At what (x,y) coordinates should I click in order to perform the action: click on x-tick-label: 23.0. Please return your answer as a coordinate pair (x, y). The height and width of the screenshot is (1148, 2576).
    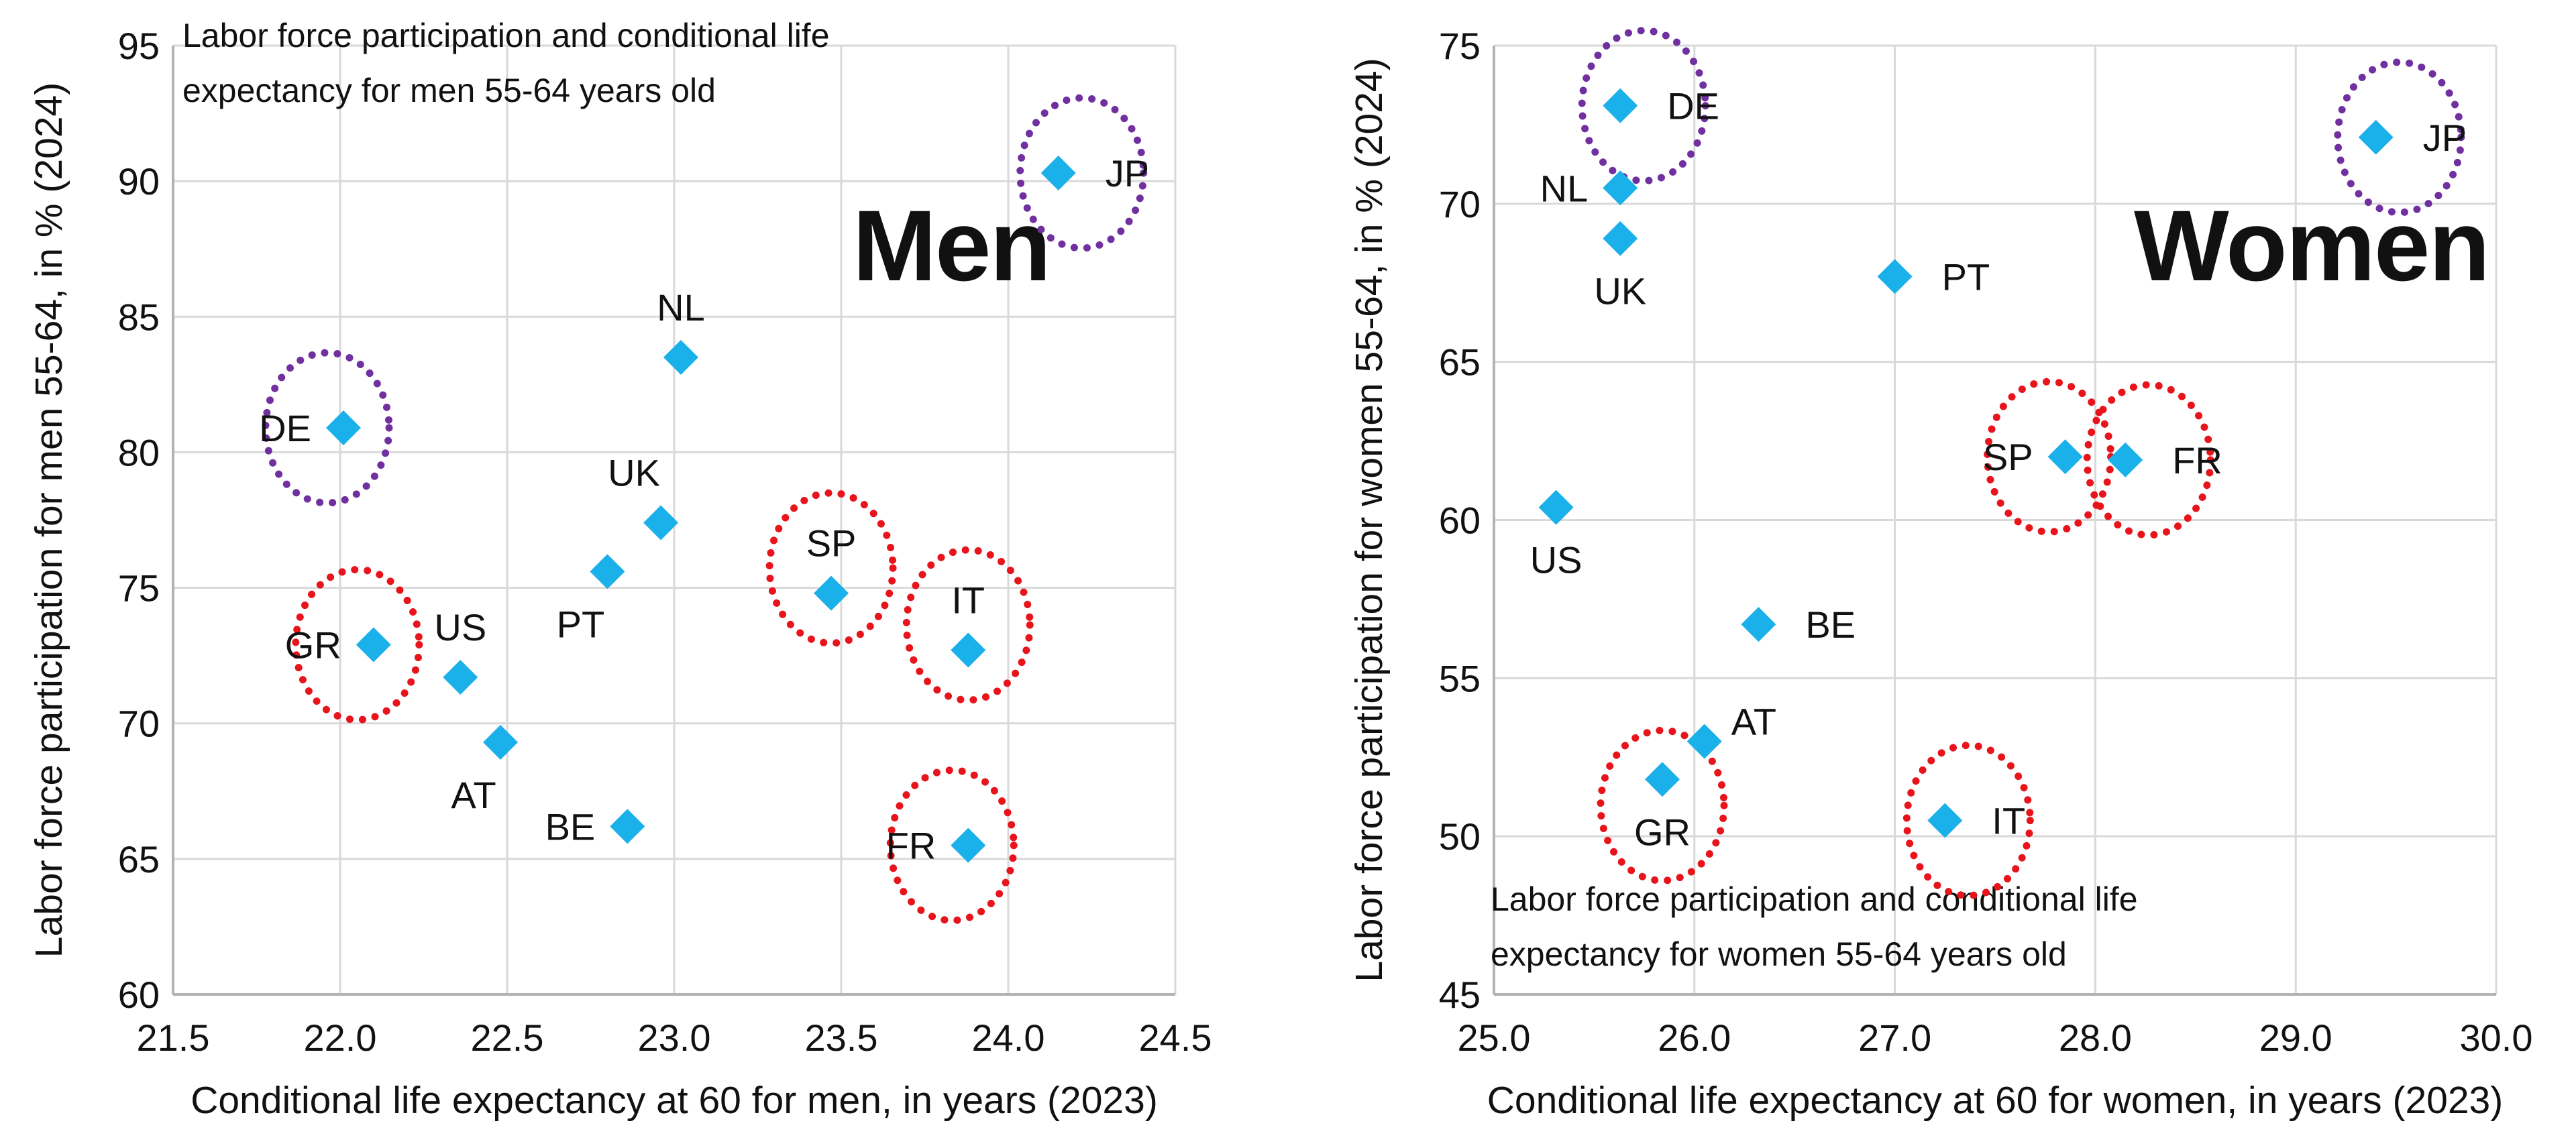
    Looking at the image, I should click on (674, 1038).